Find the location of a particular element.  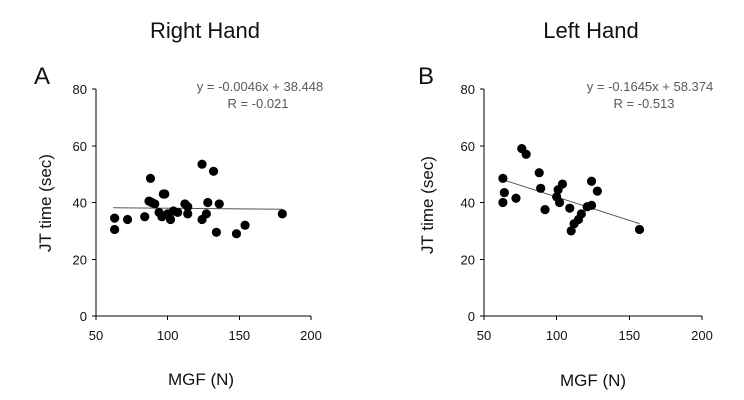

panel-b-equation: y = -0.1645x + 58.374 is located at coordinates (650, 86).